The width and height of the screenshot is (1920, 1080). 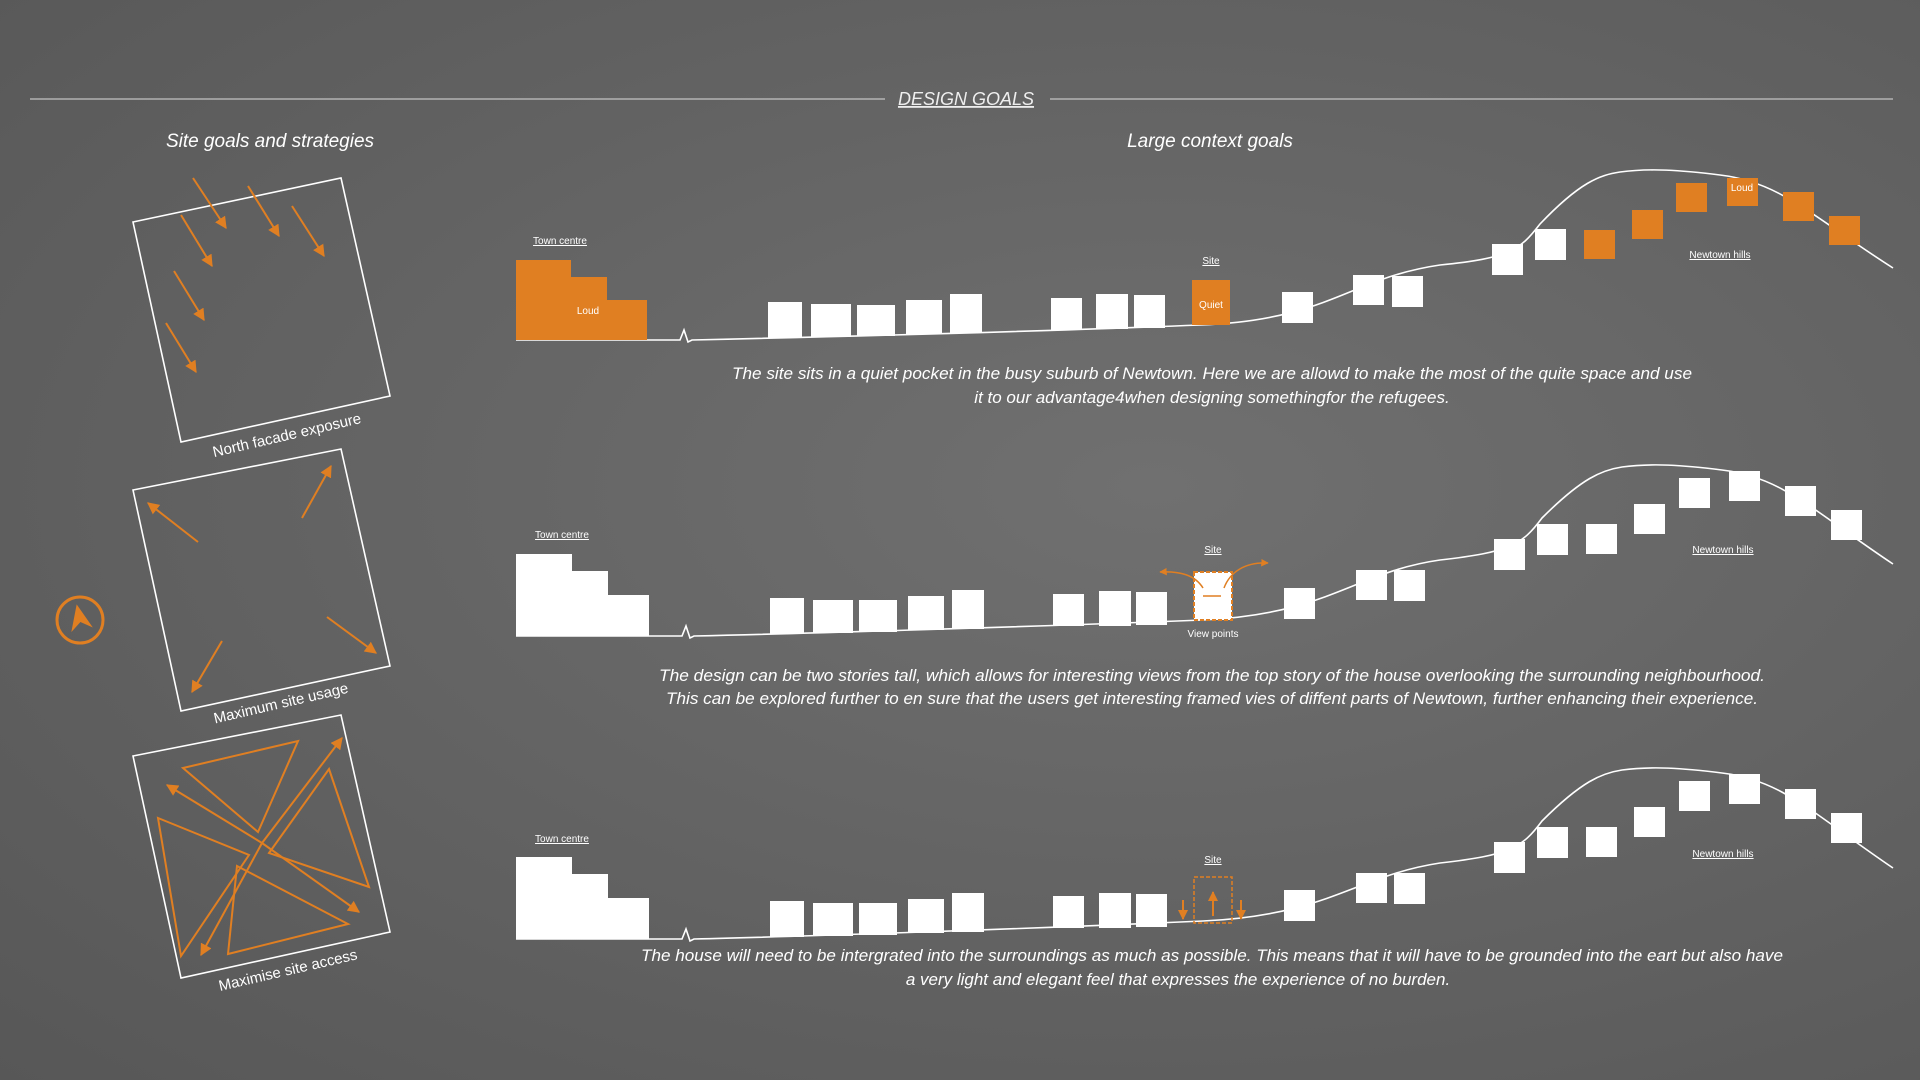 I want to click on terrain-line, so click(x=1205, y=256).